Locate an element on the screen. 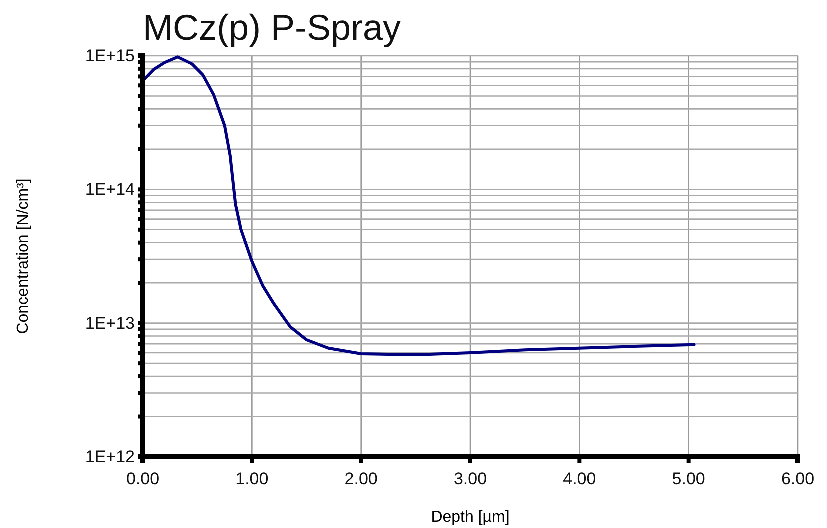 The height and width of the screenshot is (528, 827). x-tick-label: 3.00 is located at coordinates (471, 479).